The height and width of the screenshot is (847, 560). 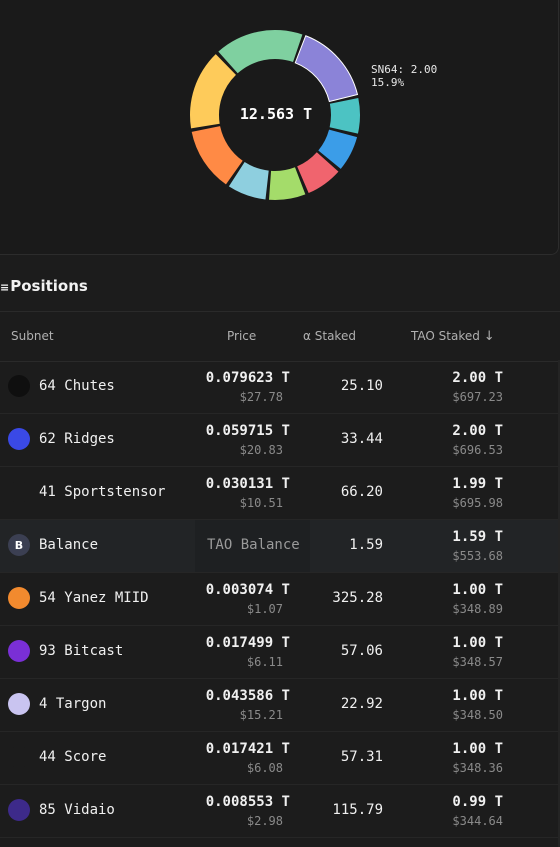 I want to click on tao-staked-usd: $344.64, so click(x=477, y=821).